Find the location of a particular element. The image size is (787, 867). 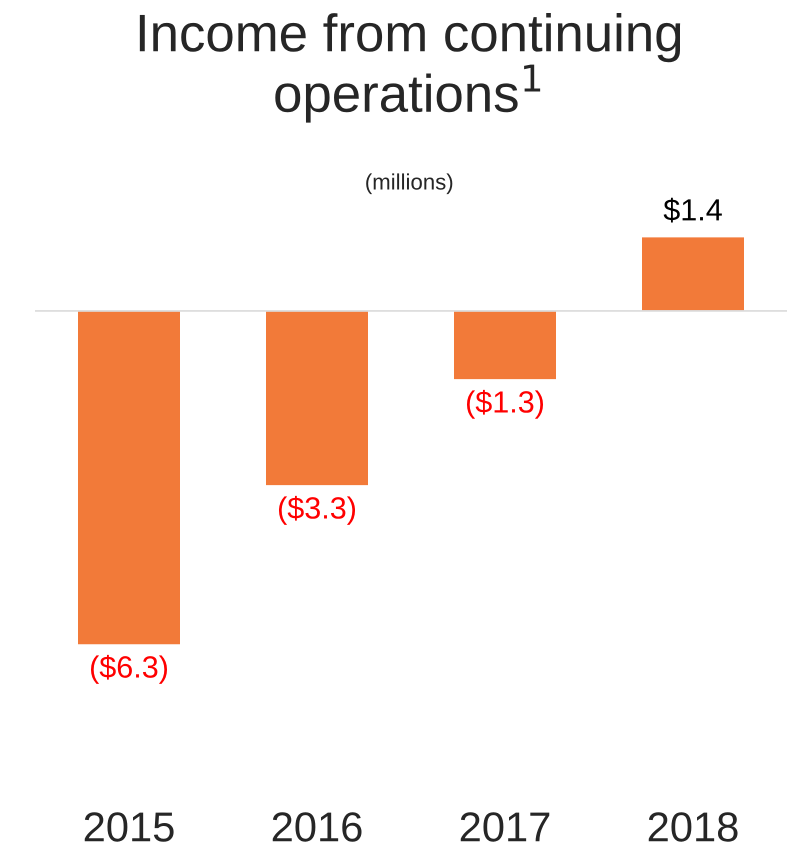

chart-subtitle: (millions) is located at coordinates (409, 183).